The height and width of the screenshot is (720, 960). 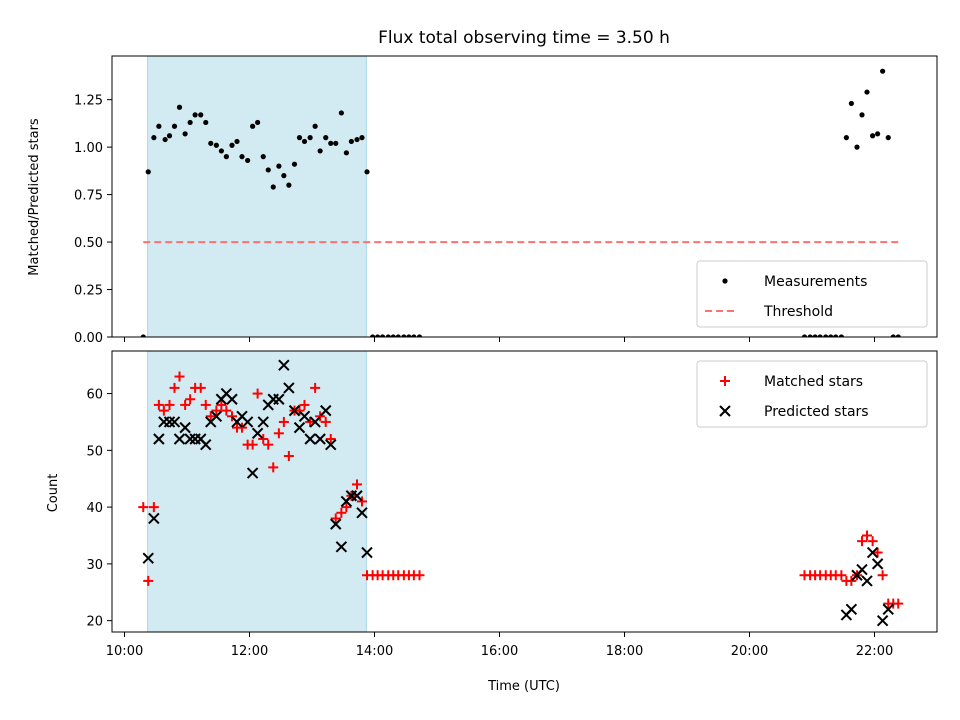 I want to click on bottom-y-tick-label: 60, so click(x=94, y=395).